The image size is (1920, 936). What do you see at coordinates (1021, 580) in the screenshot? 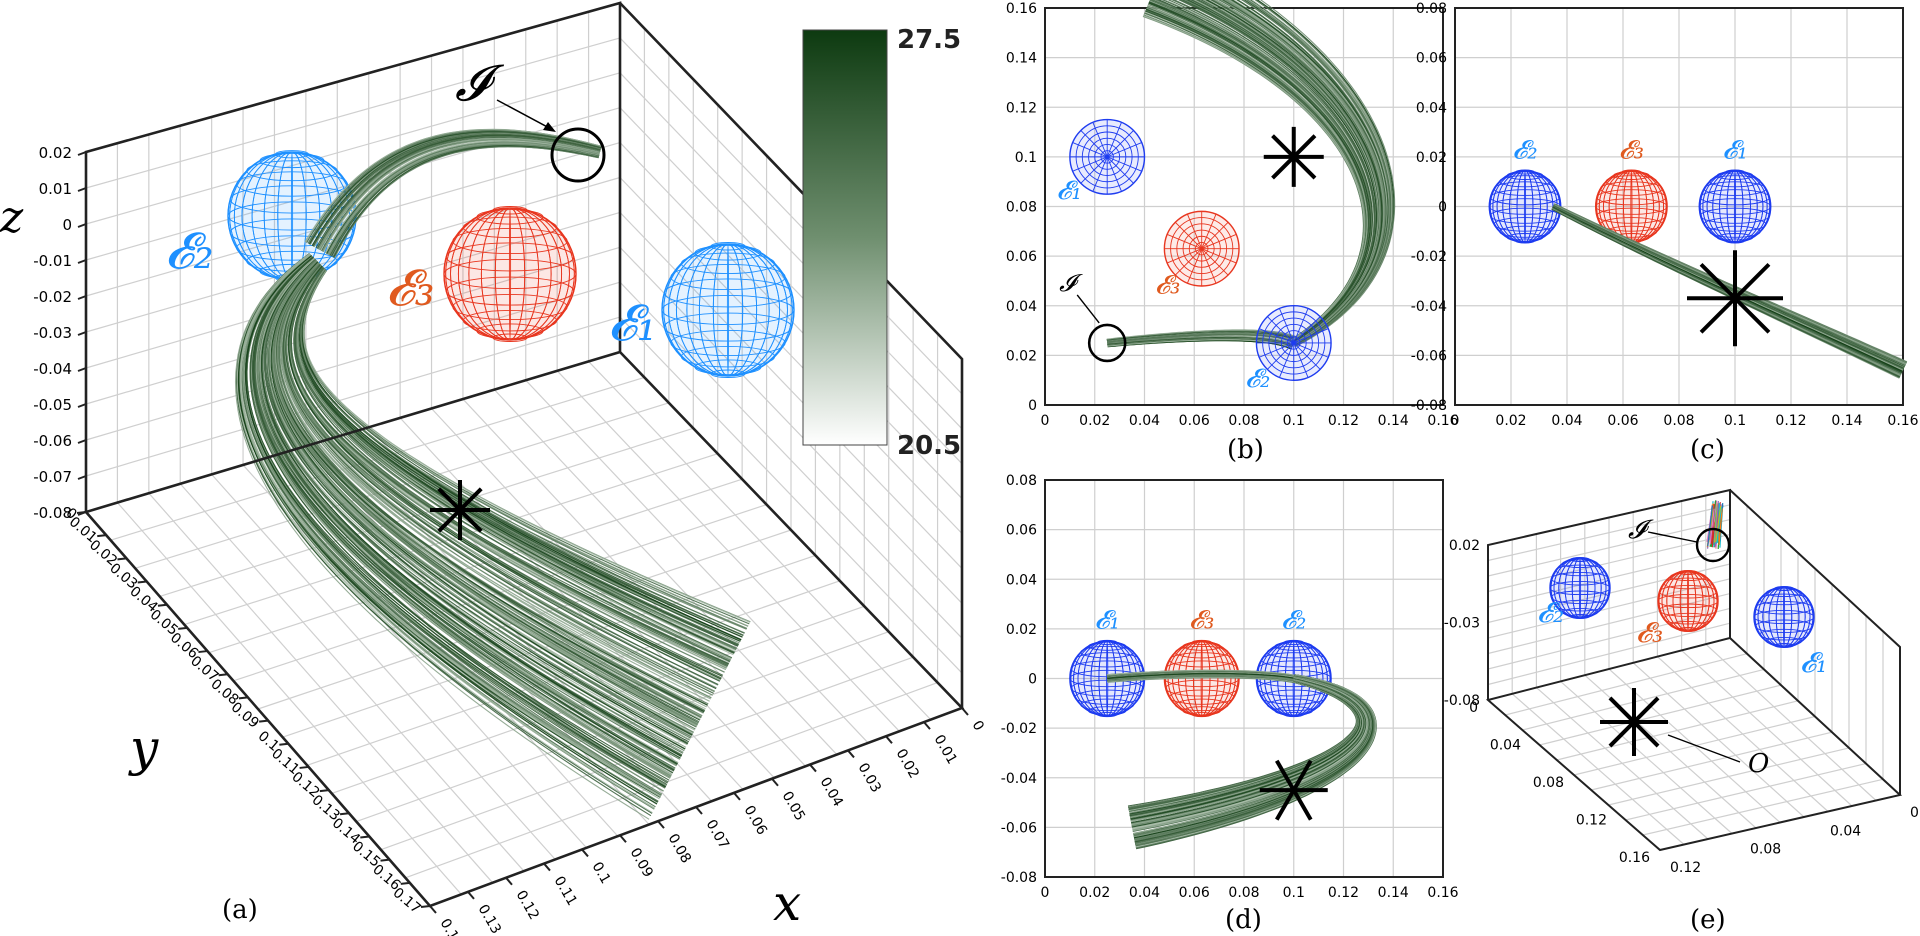
I see `panel-d-y-tick-label: 0.04` at bounding box center [1021, 580].